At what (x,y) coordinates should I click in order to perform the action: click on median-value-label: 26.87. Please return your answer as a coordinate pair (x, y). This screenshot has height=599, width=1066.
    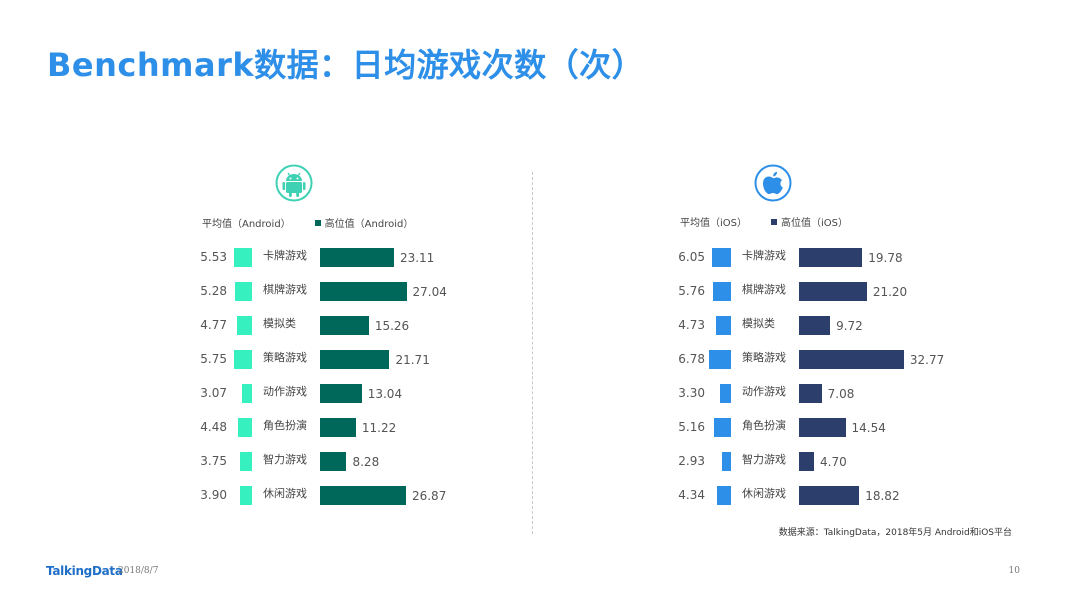
    Looking at the image, I should click on (429, 496).